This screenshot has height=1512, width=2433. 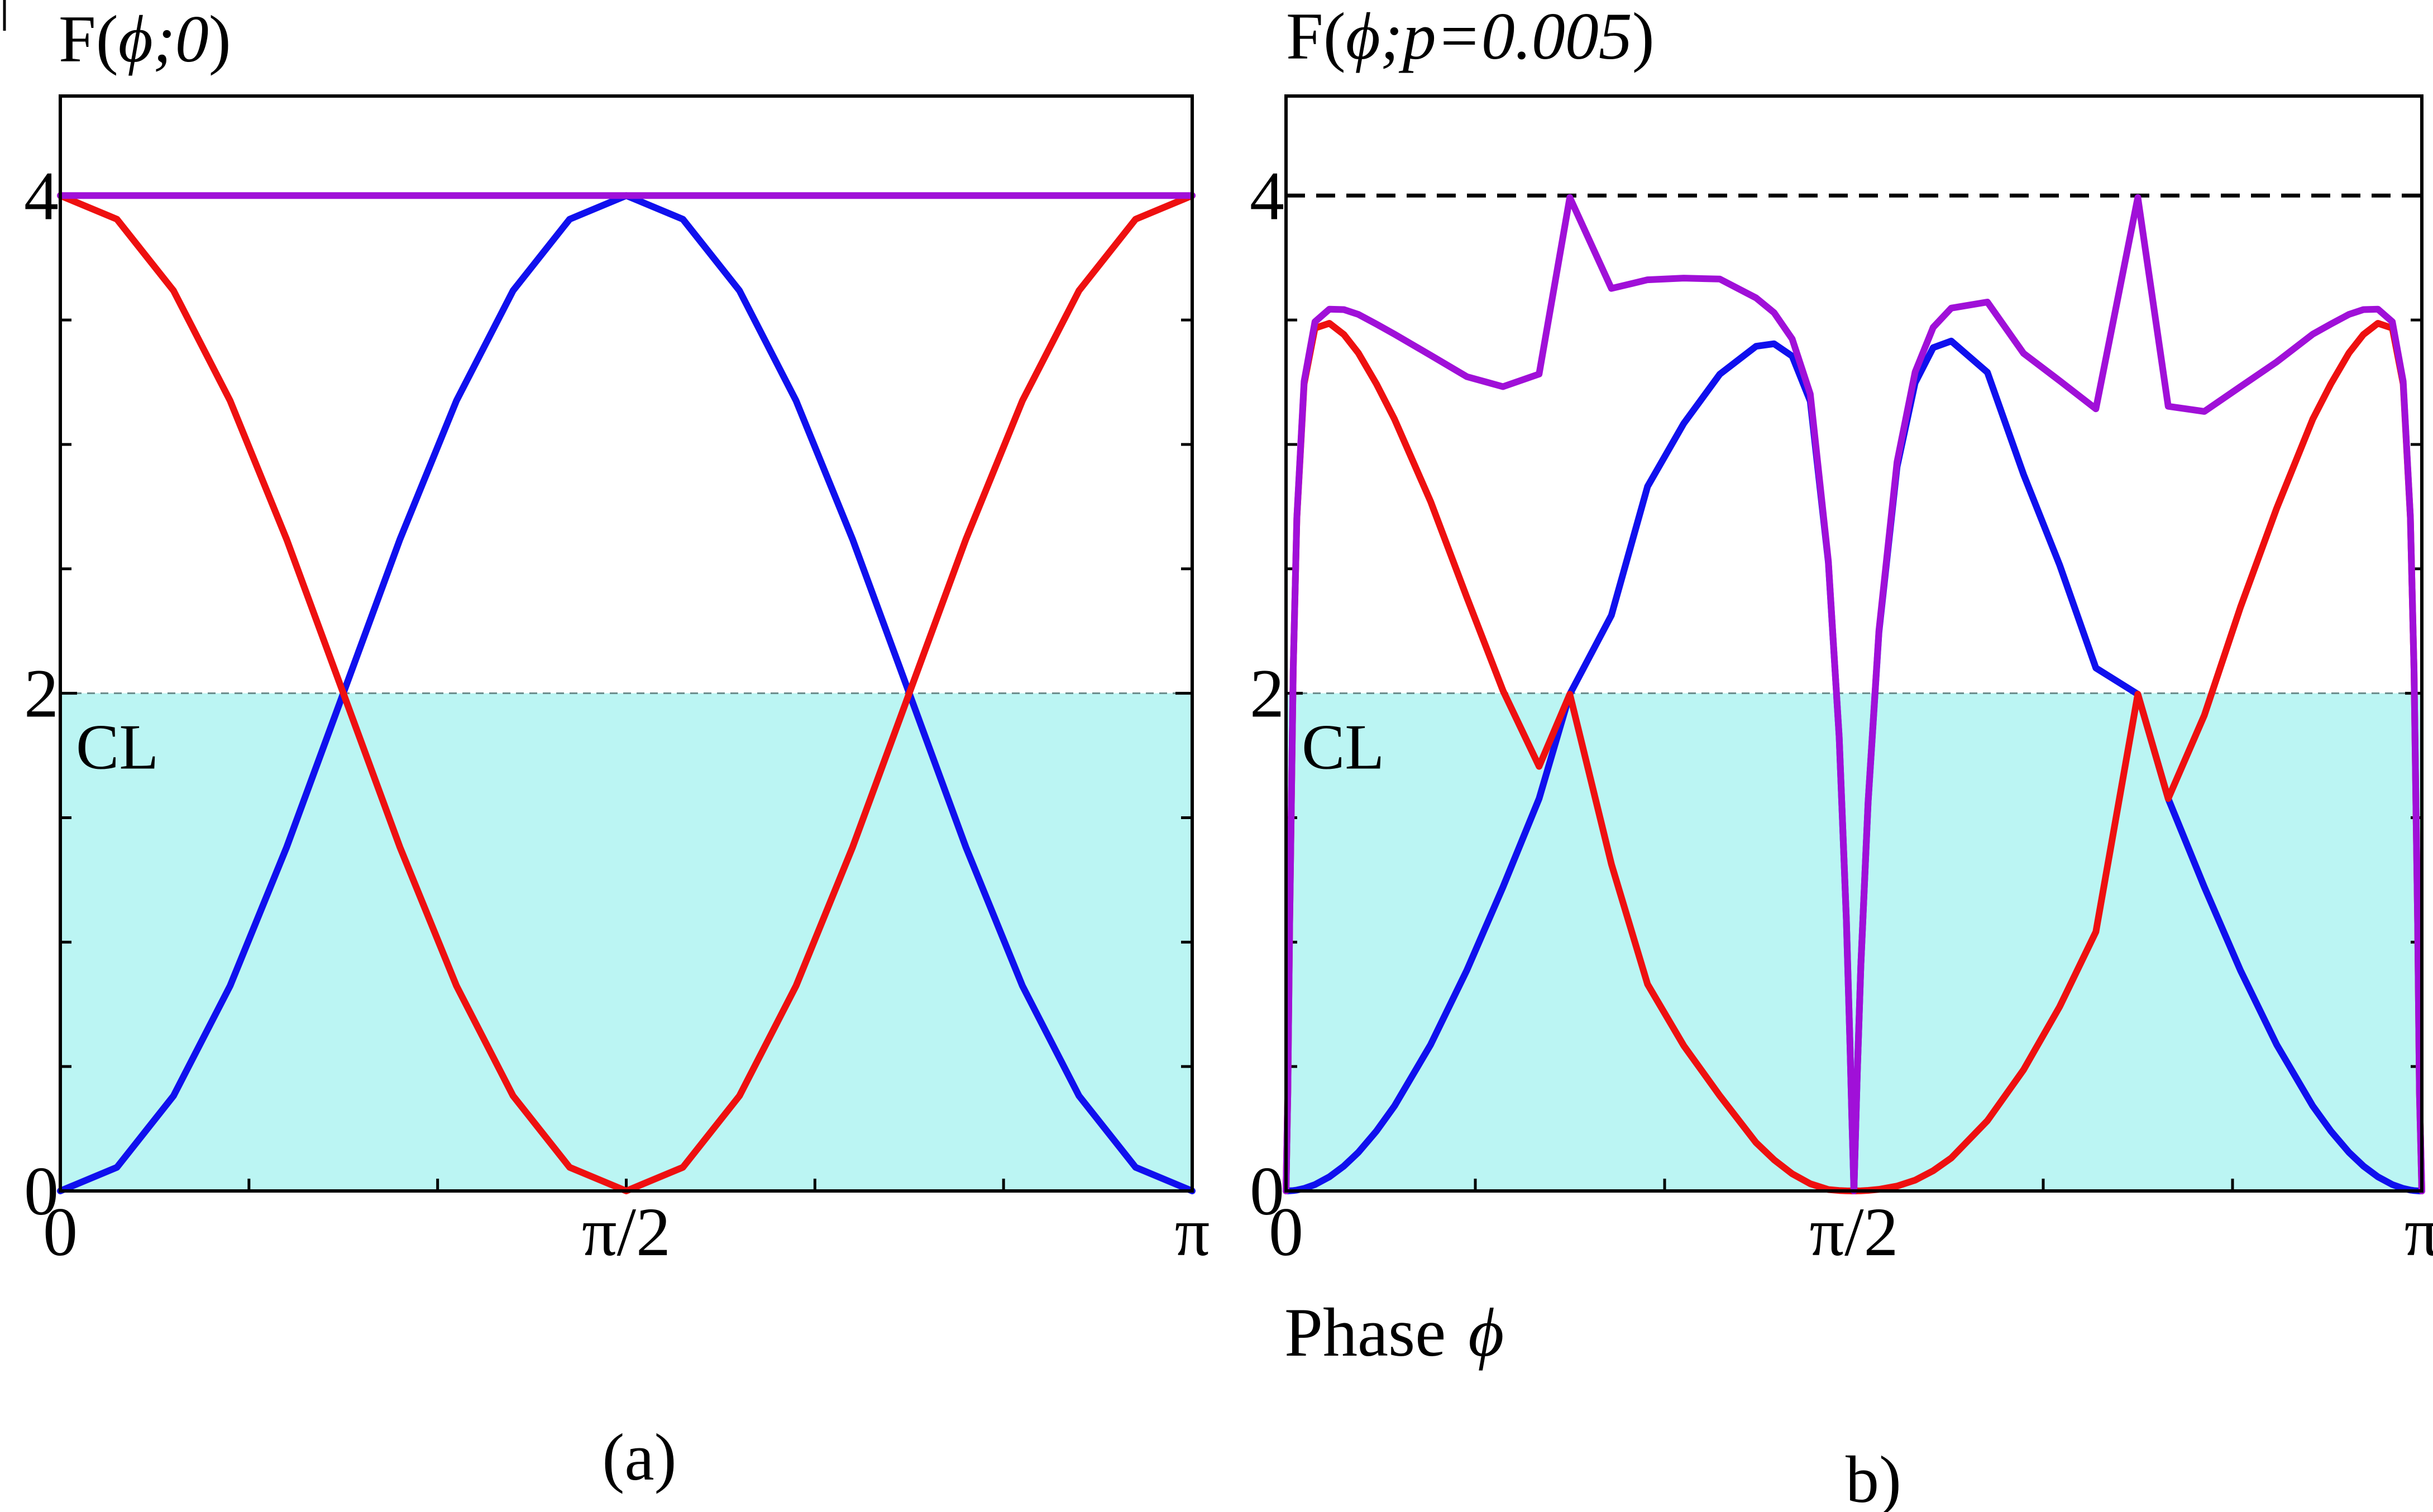 I want to click on title-suffix-b: ), so click(x=1643, y=36).